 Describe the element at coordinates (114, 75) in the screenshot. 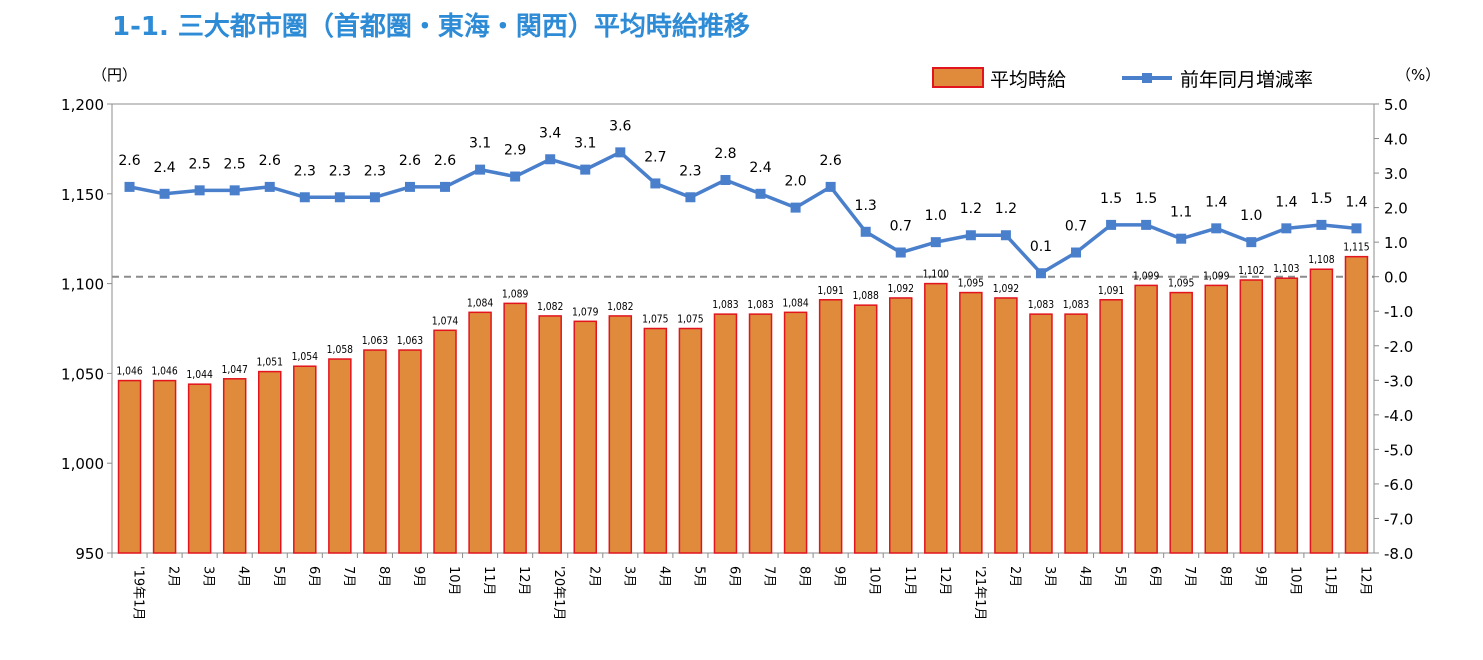

I see `left-axis-label: （円）` at that location.